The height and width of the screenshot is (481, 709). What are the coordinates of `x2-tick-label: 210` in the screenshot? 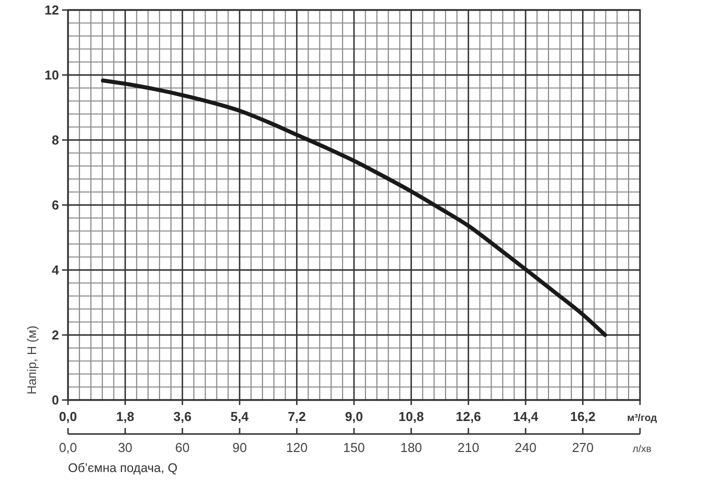 It's located at (469, 447).